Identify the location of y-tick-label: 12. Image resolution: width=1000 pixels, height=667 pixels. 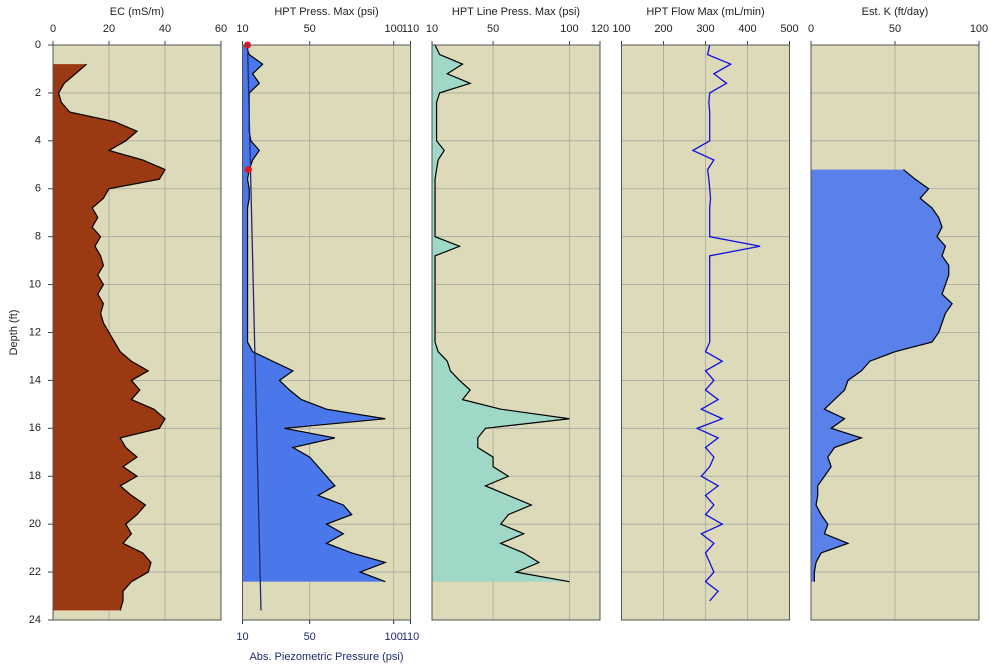
(35, 332).